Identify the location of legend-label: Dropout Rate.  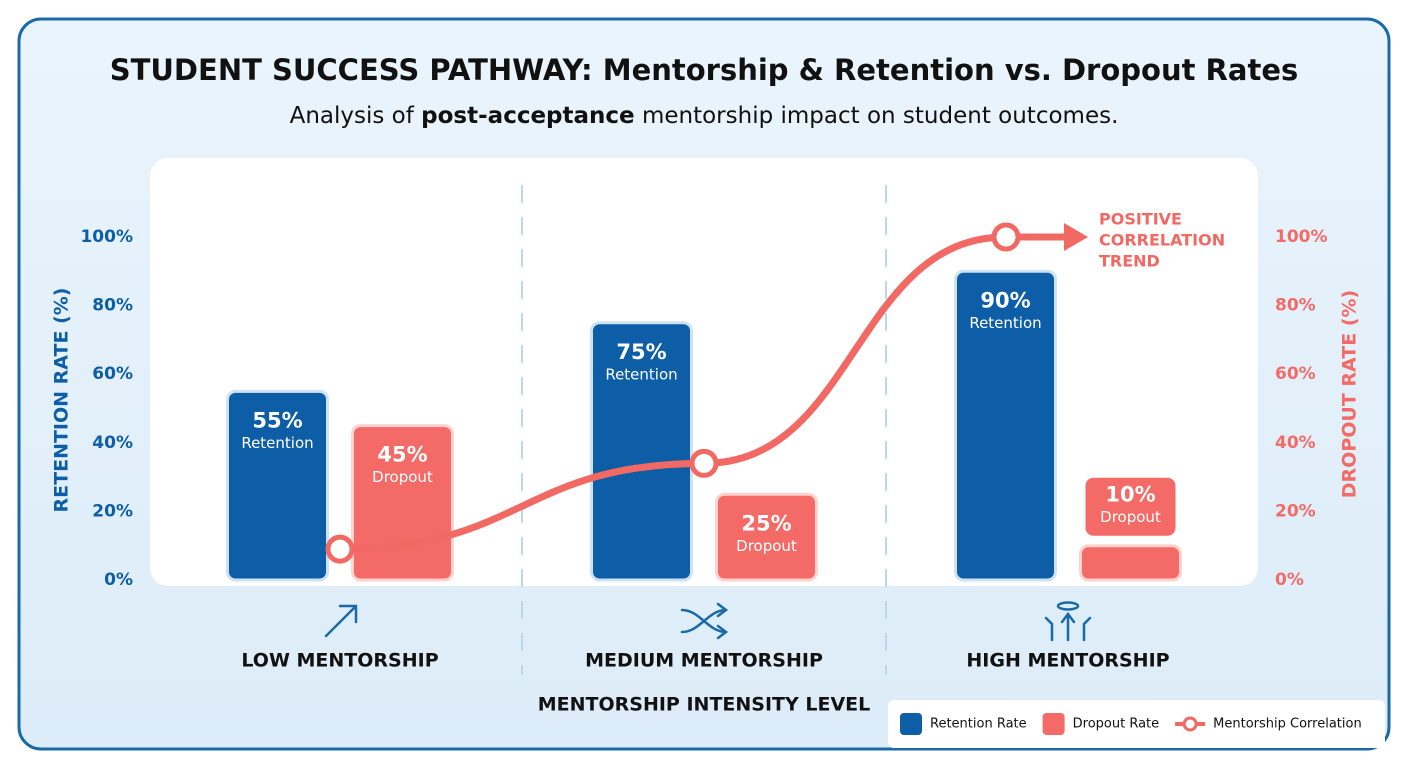
(1116, 724).